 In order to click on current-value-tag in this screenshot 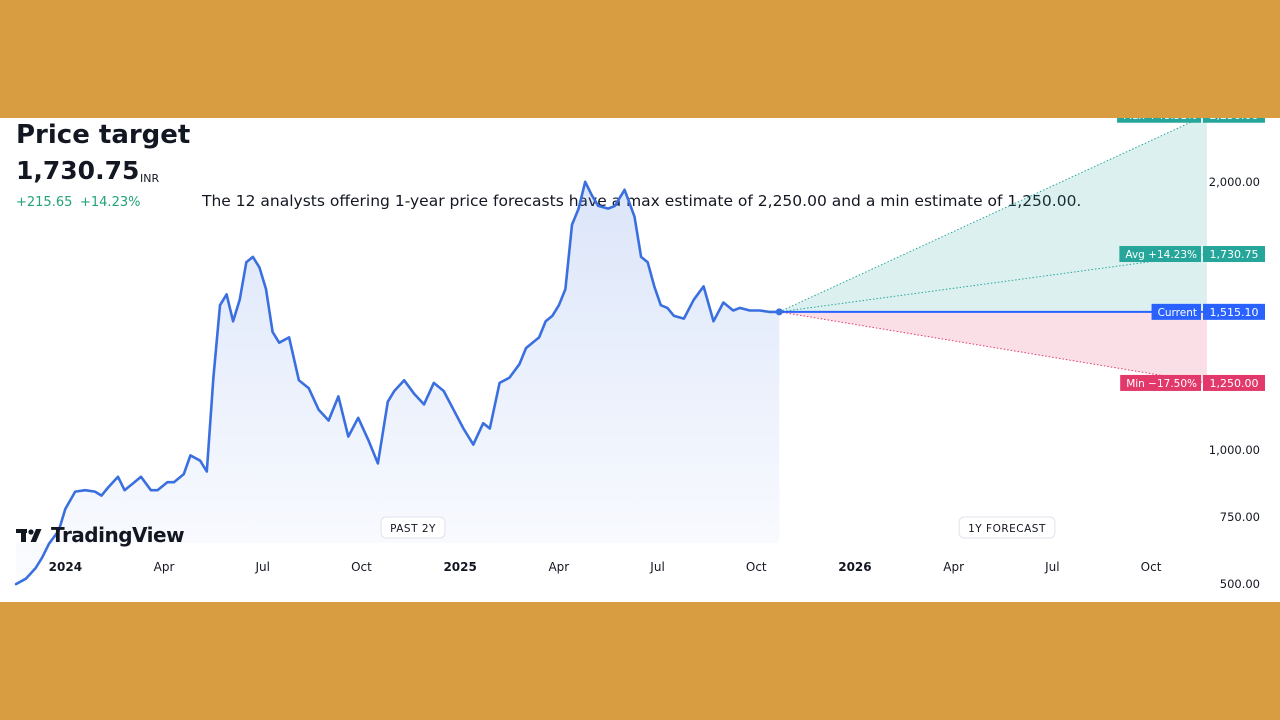, I will do `click(1234, 311)`.